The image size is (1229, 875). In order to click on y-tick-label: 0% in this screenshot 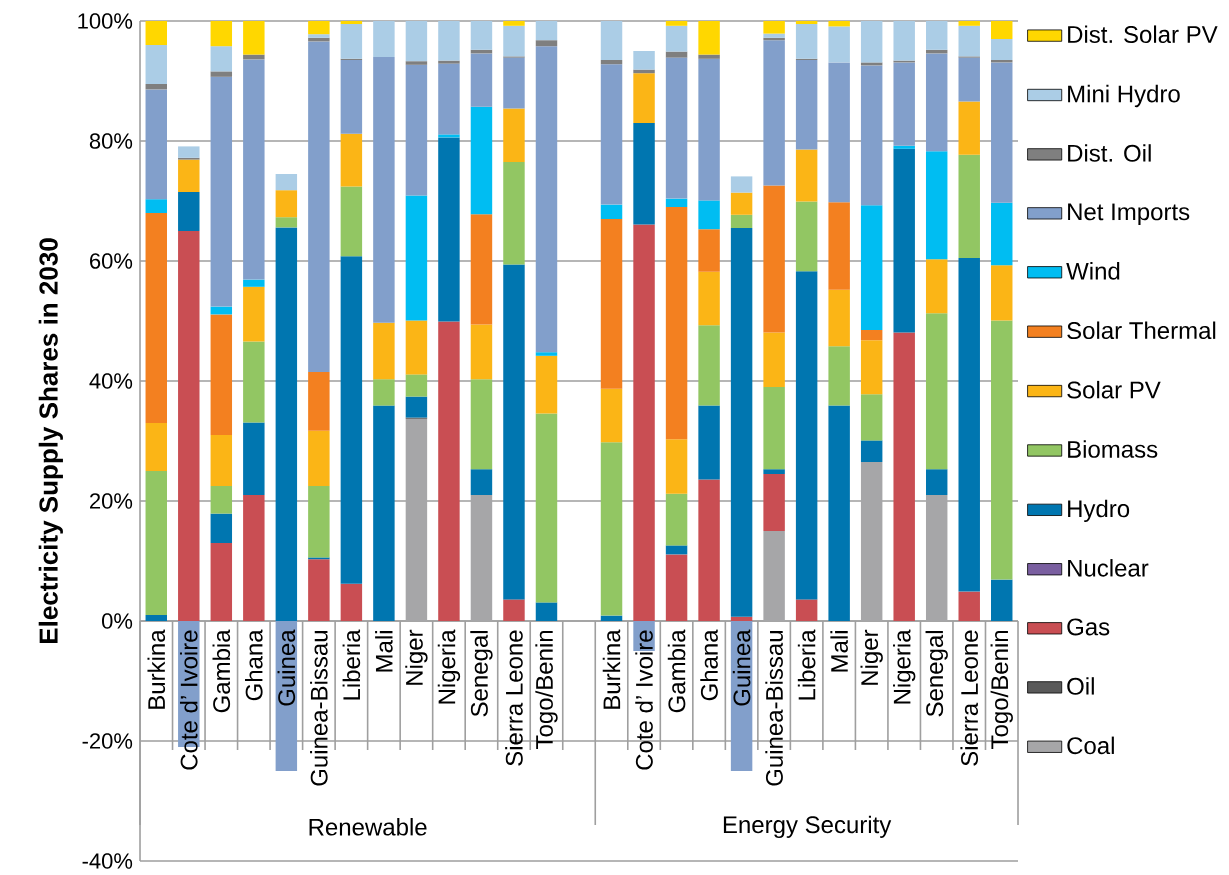, I will do `click(117, 621)`.